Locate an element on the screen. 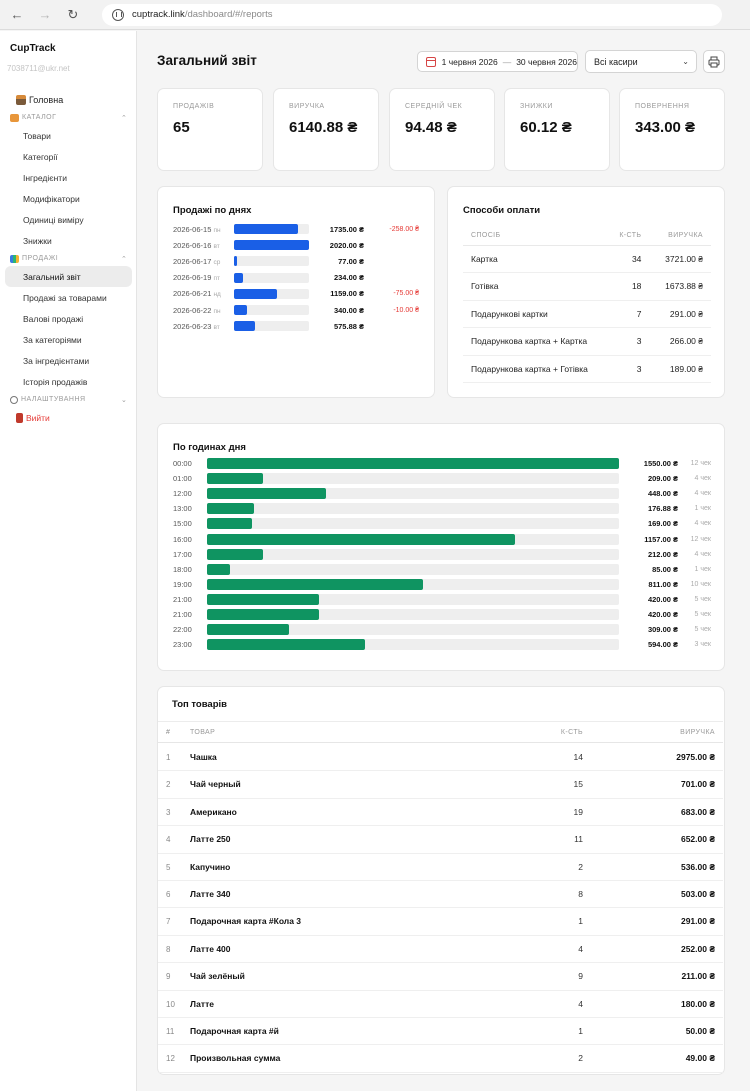  product-name: Латте 250 is located at coordinates (210, 839).